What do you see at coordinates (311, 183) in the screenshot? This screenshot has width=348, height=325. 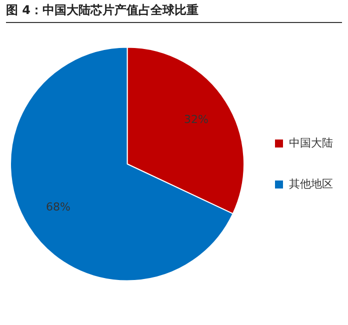 I see `legend-label: 其他地区` at bounding box center [311, 183].